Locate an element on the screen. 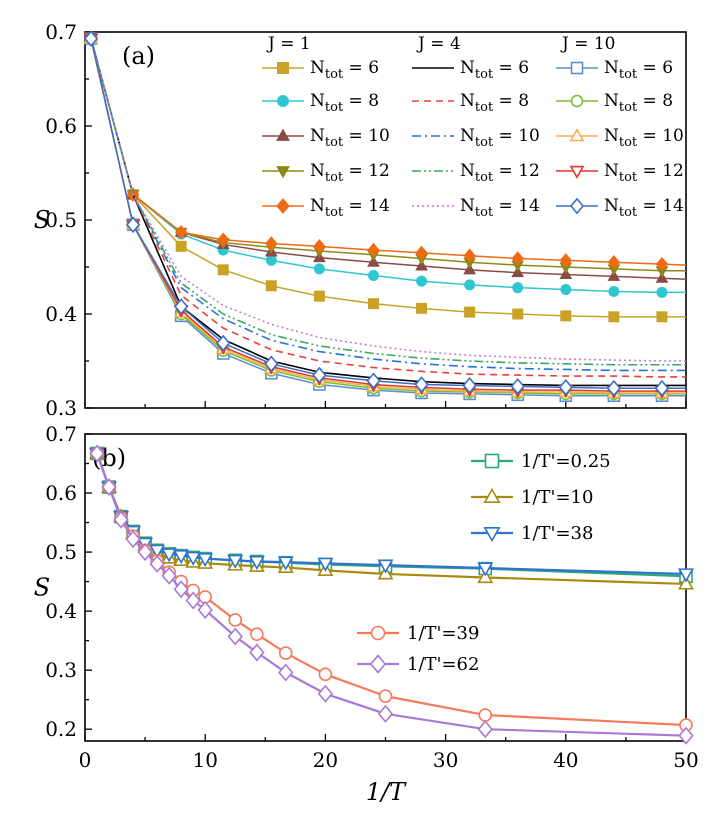 This screenshot has height=814, width=707. y-tick-label: 0.2 is located at coordinates (61, 729).